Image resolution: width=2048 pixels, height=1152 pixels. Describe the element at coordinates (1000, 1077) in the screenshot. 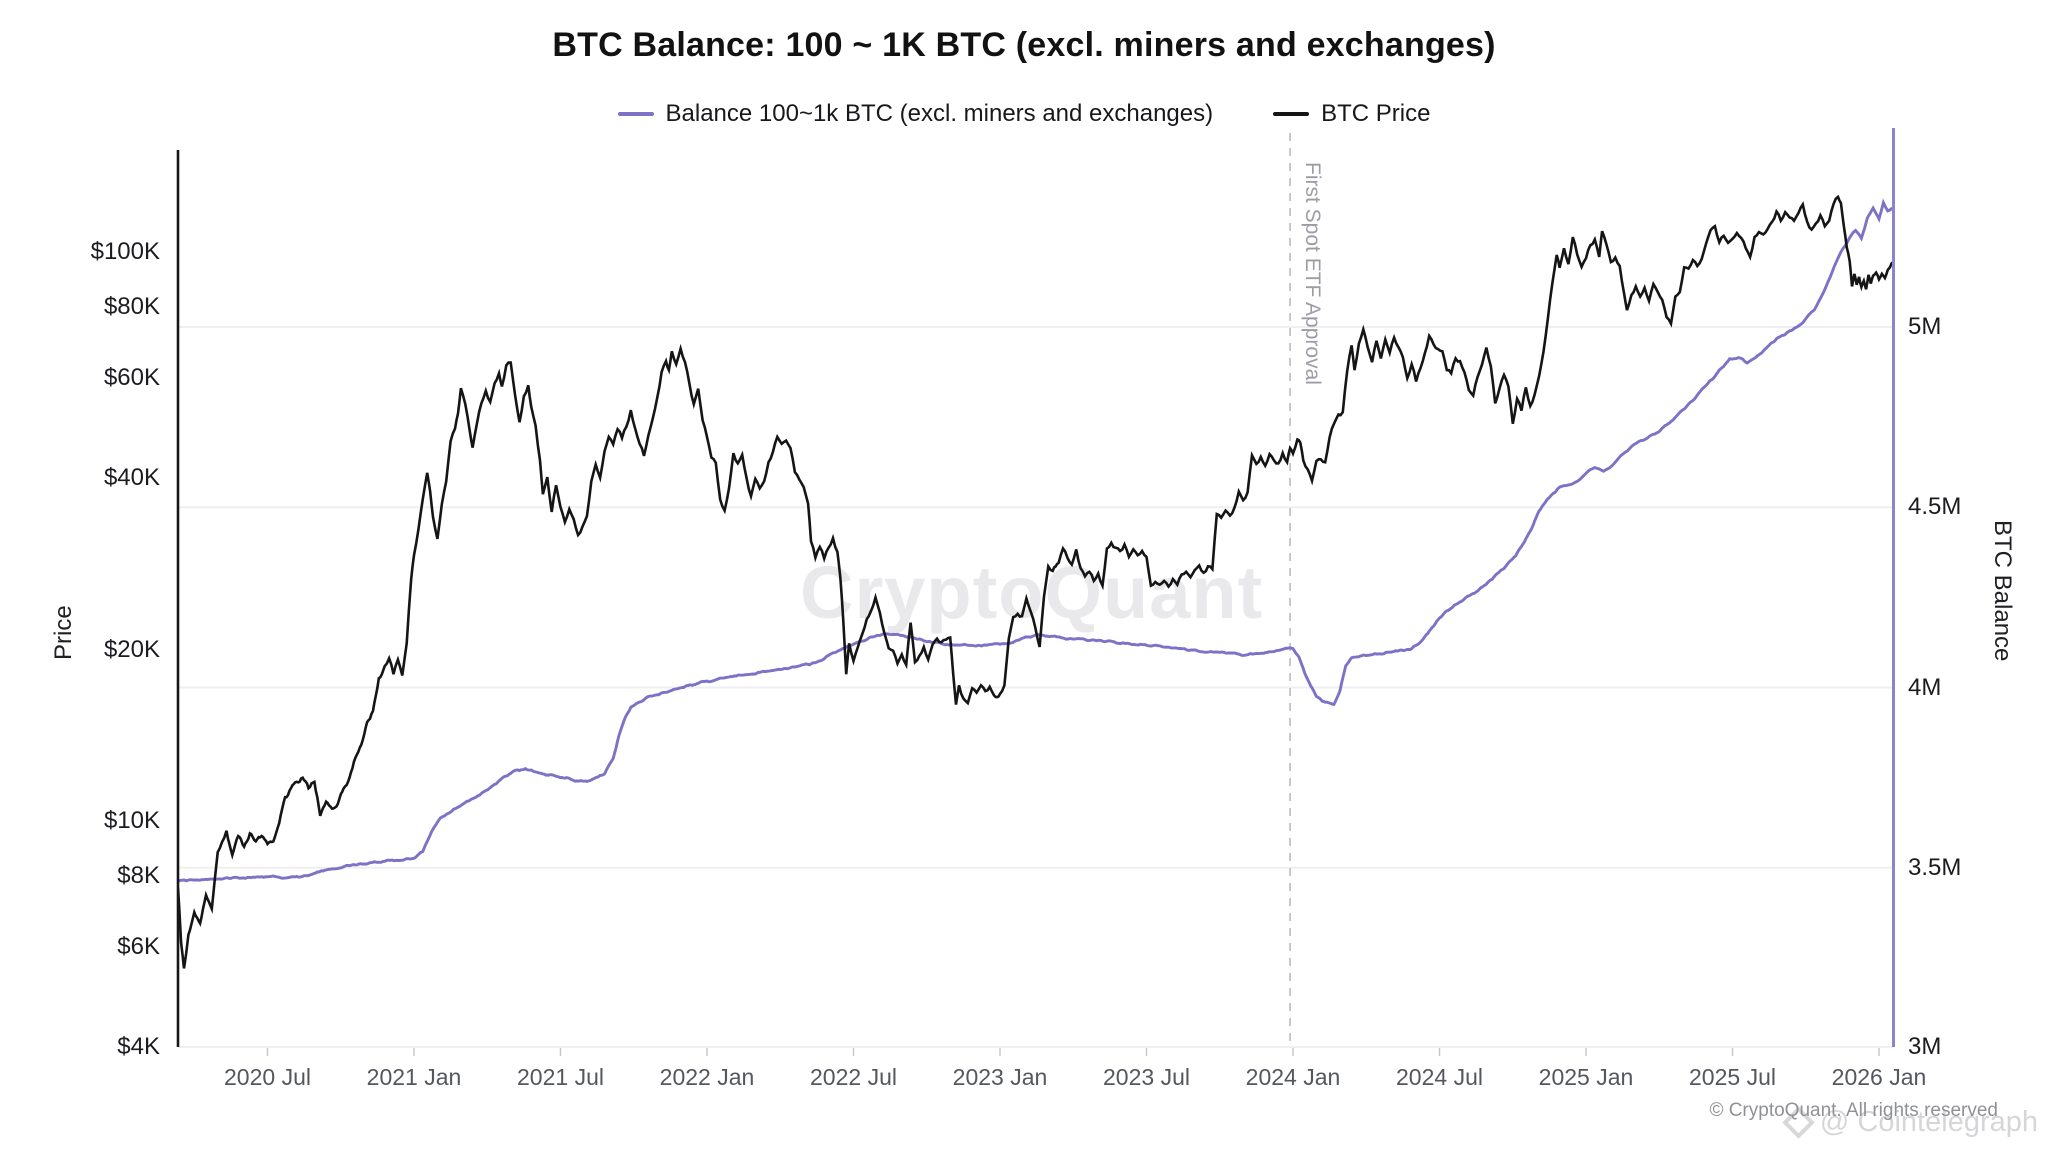

I see `x-tick-label: 2023 Jan` at that location.